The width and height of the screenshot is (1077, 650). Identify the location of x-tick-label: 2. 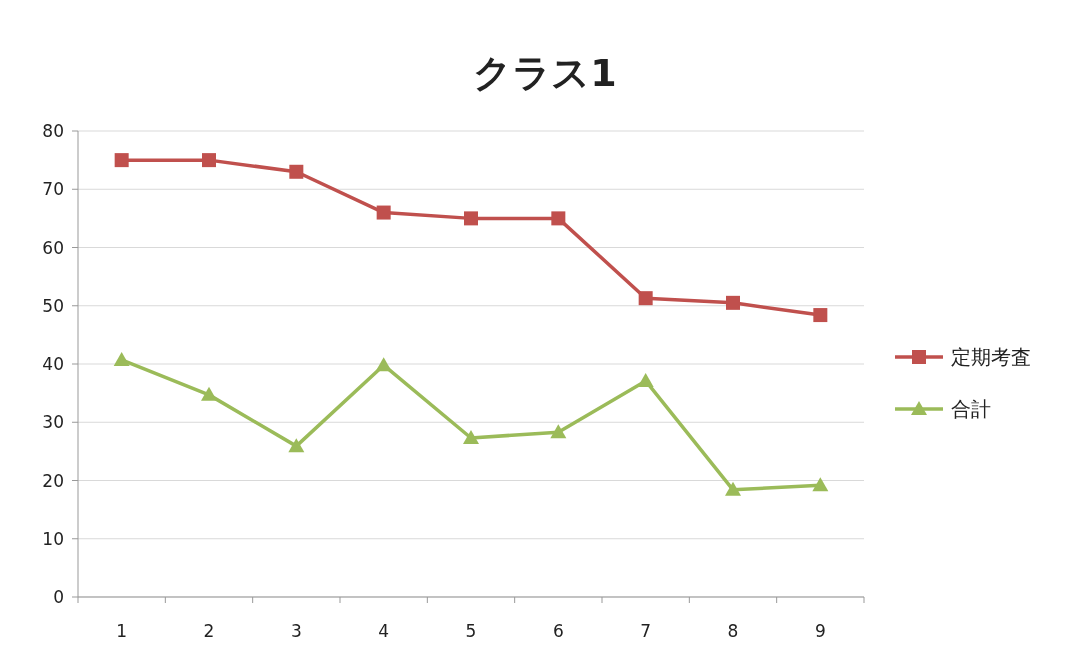
(209, 631).